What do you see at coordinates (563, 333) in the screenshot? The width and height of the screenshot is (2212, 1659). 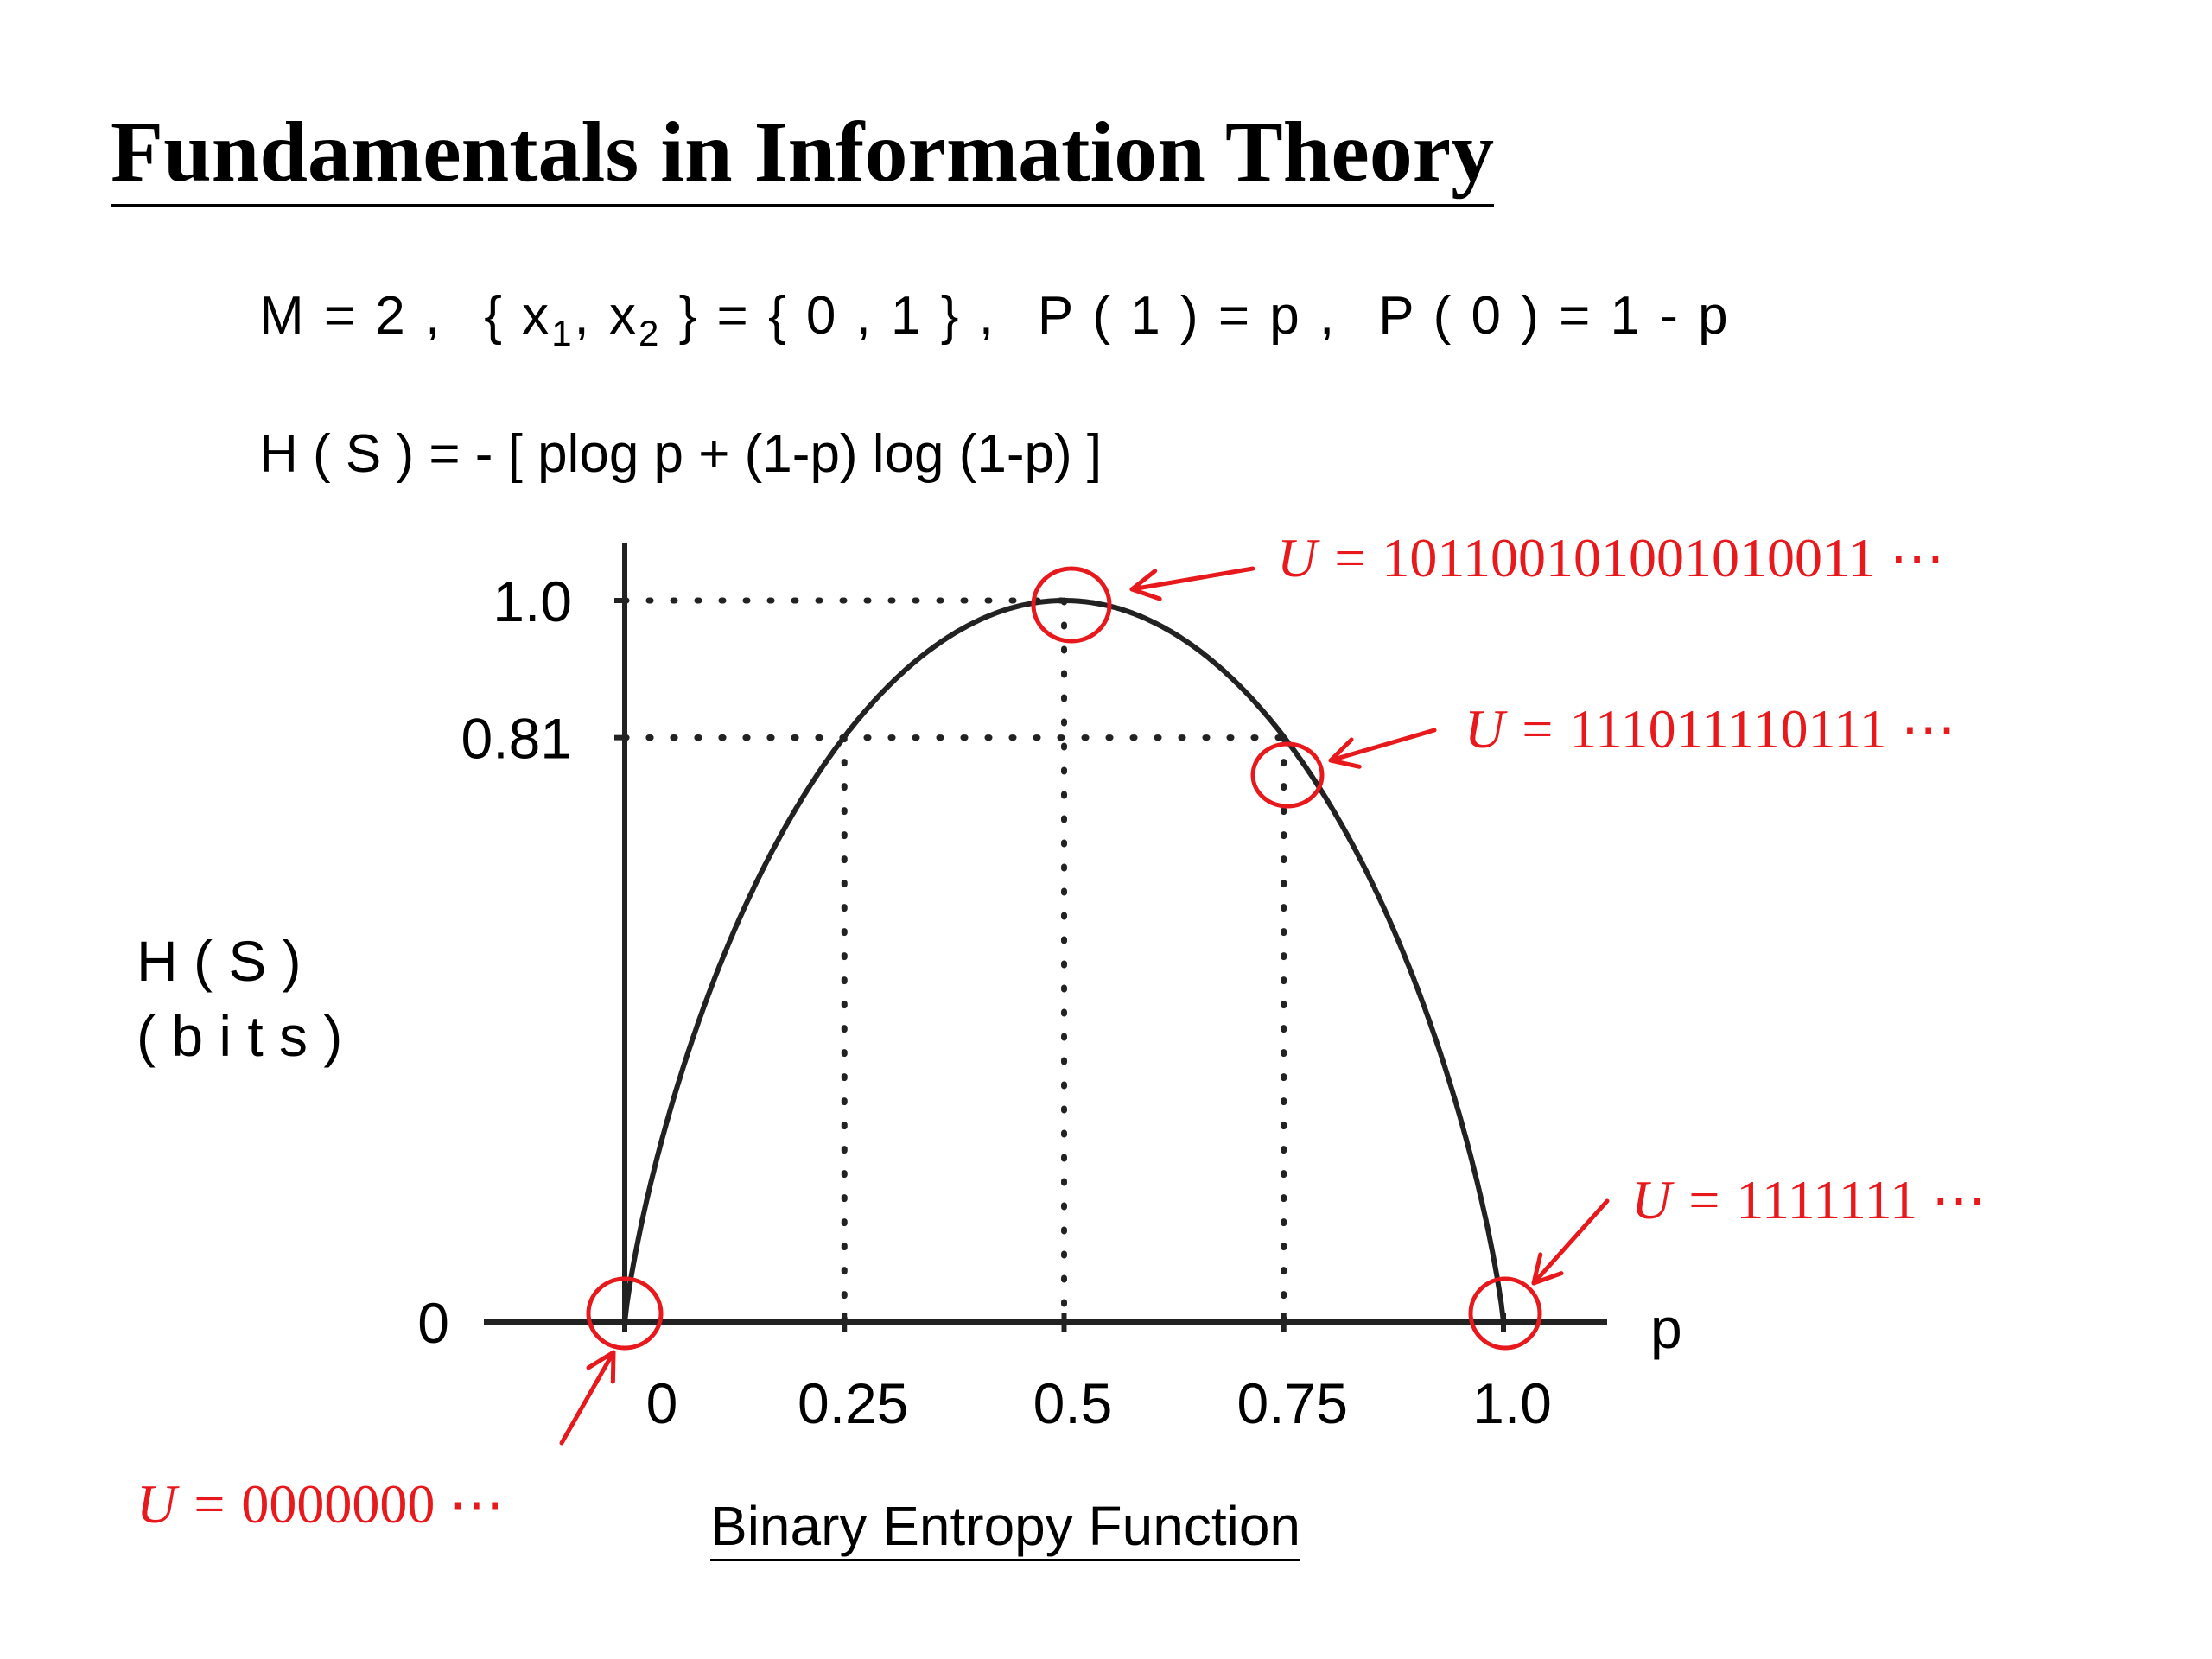 I see `x1-subscript: 1` at bounding box center [563, 333].